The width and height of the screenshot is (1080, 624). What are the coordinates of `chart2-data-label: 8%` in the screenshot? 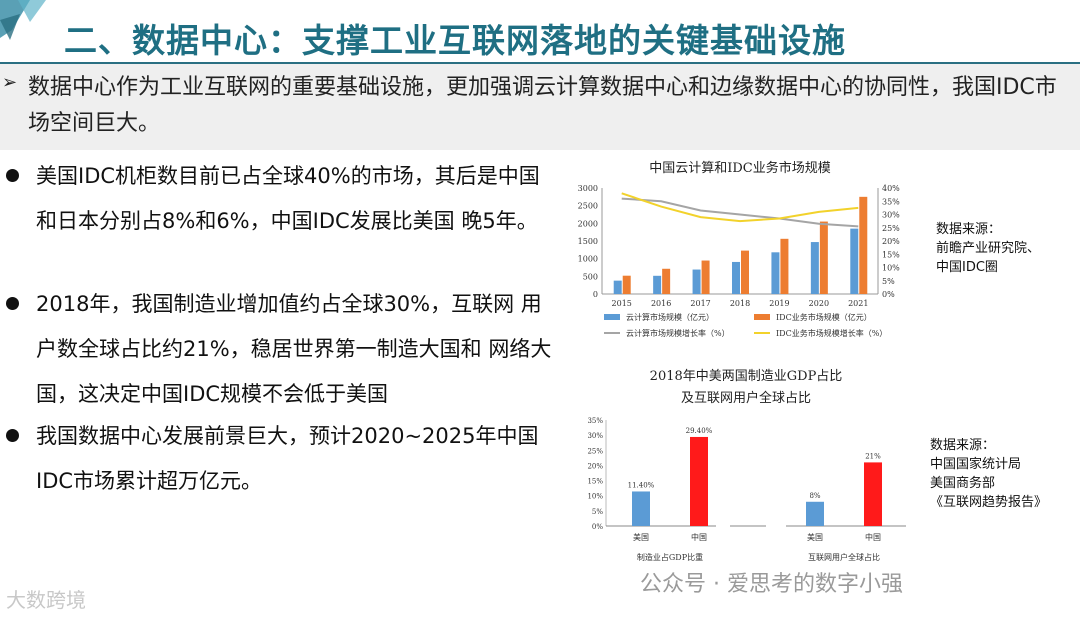 It's located at (814, 496).